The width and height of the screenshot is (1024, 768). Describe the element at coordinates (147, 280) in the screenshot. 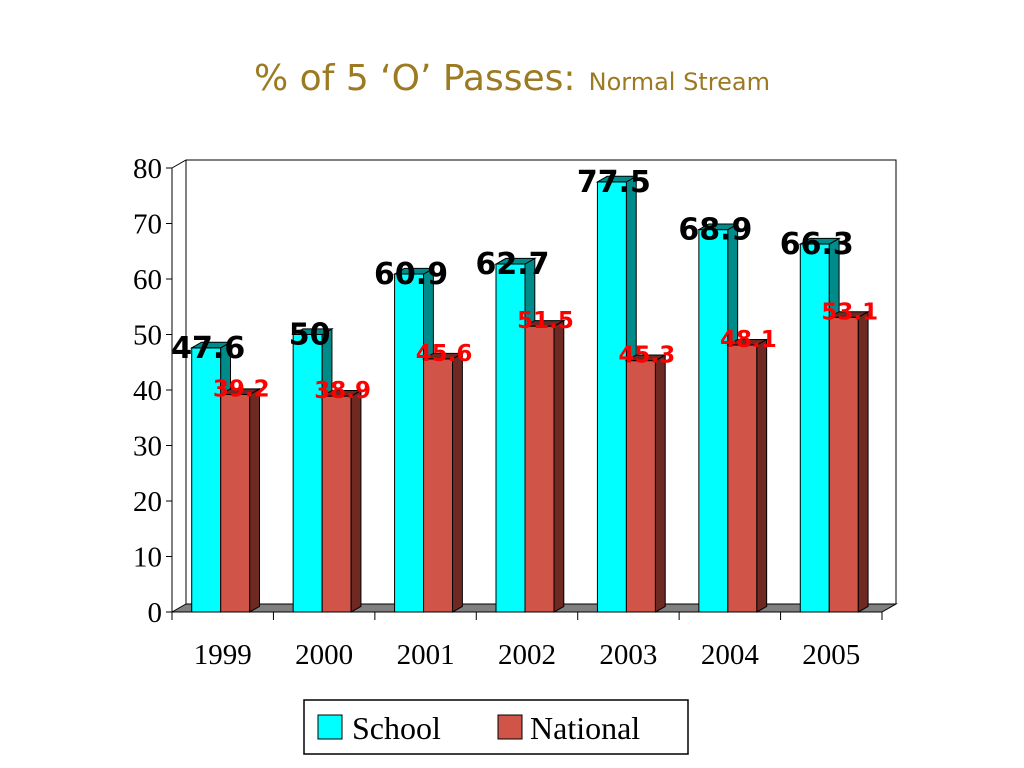

I see `y-tick-label: 60` at that location.